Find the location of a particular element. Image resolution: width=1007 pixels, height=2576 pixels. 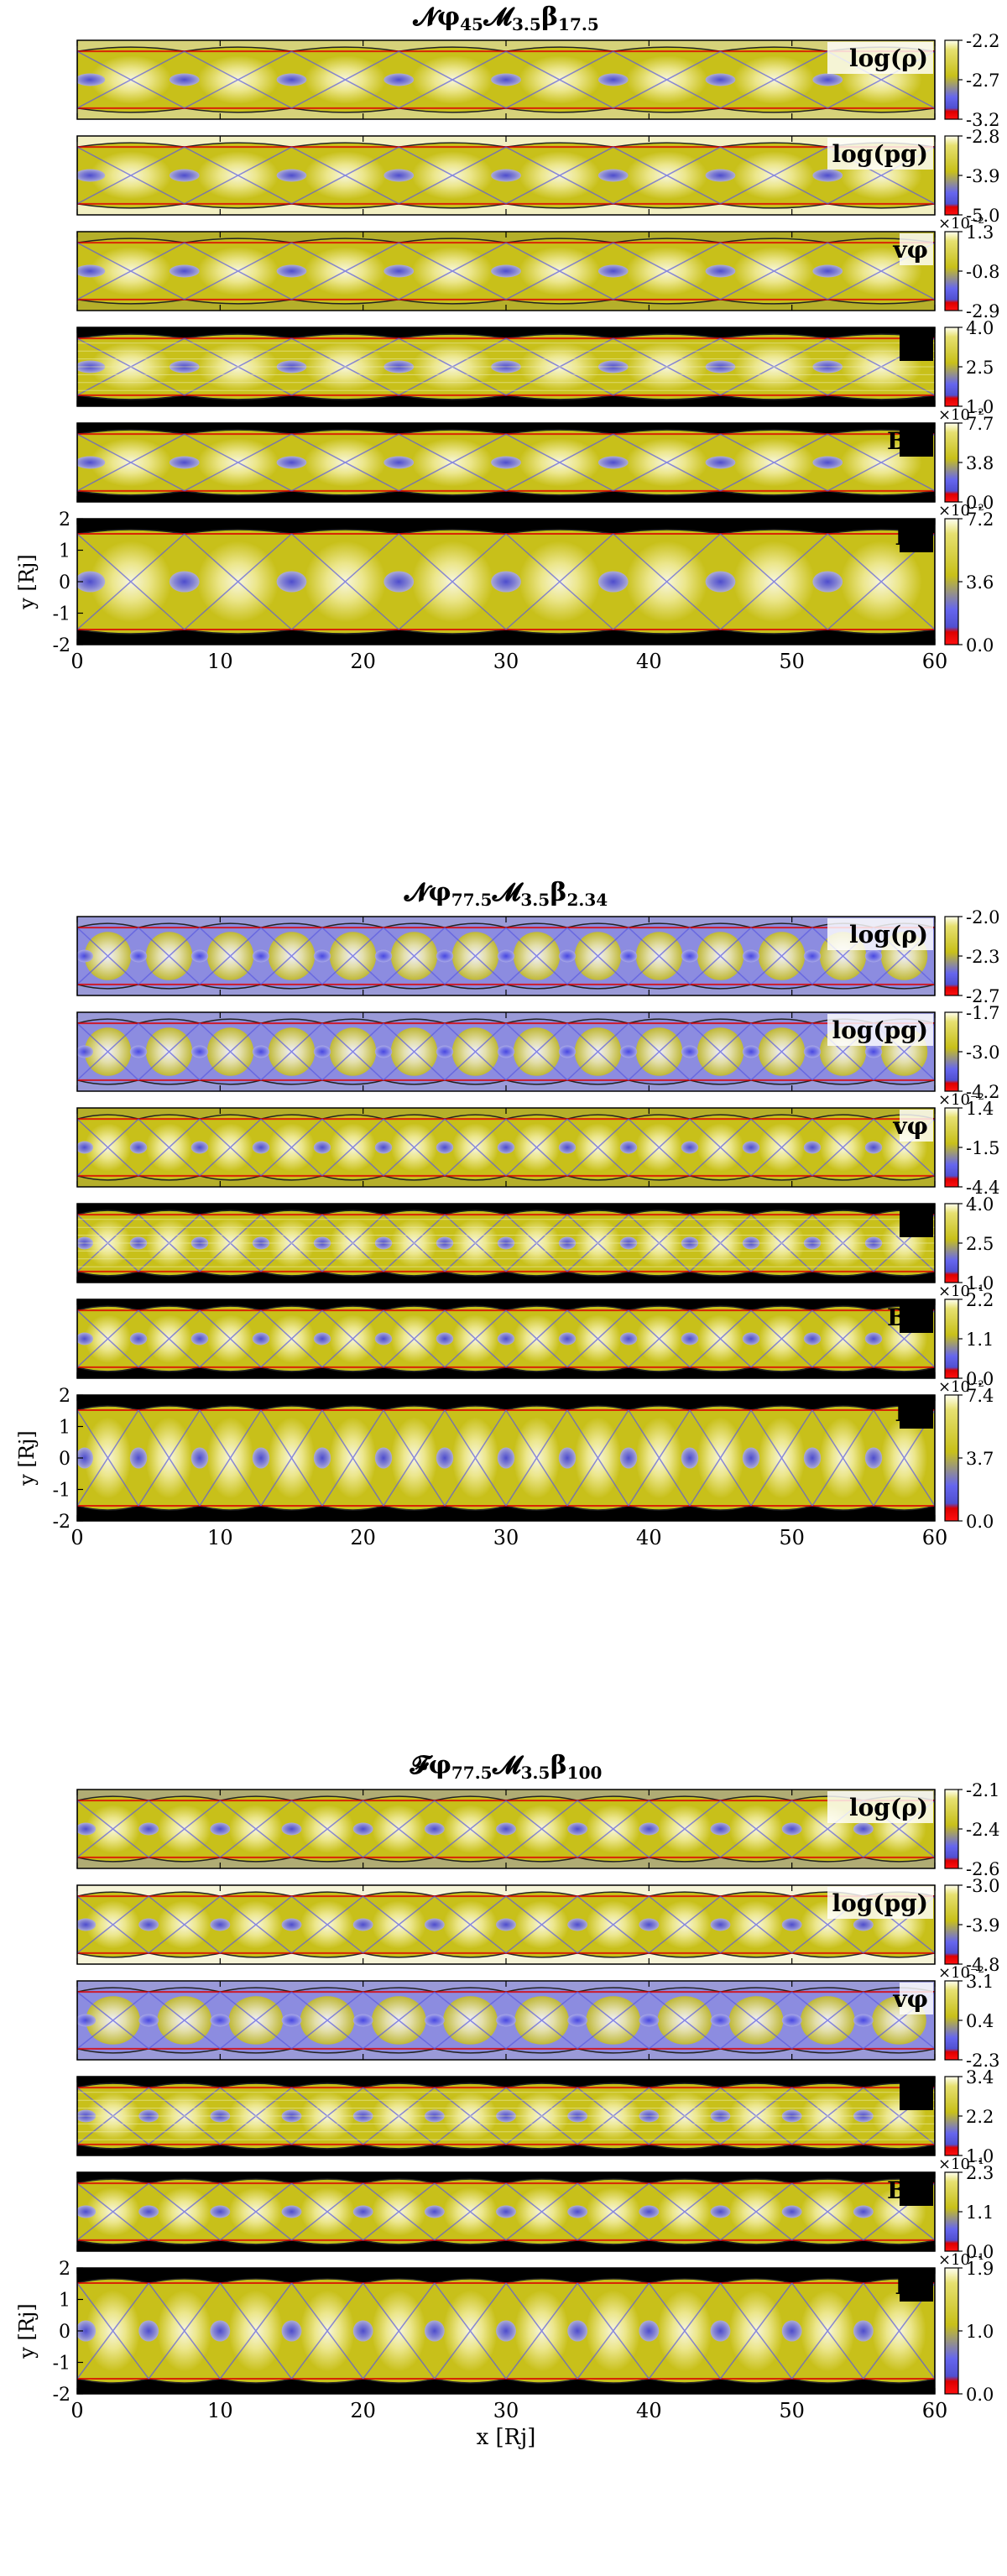

colorbar-tick-label: 4.0 is located at coordinates (980, 328).